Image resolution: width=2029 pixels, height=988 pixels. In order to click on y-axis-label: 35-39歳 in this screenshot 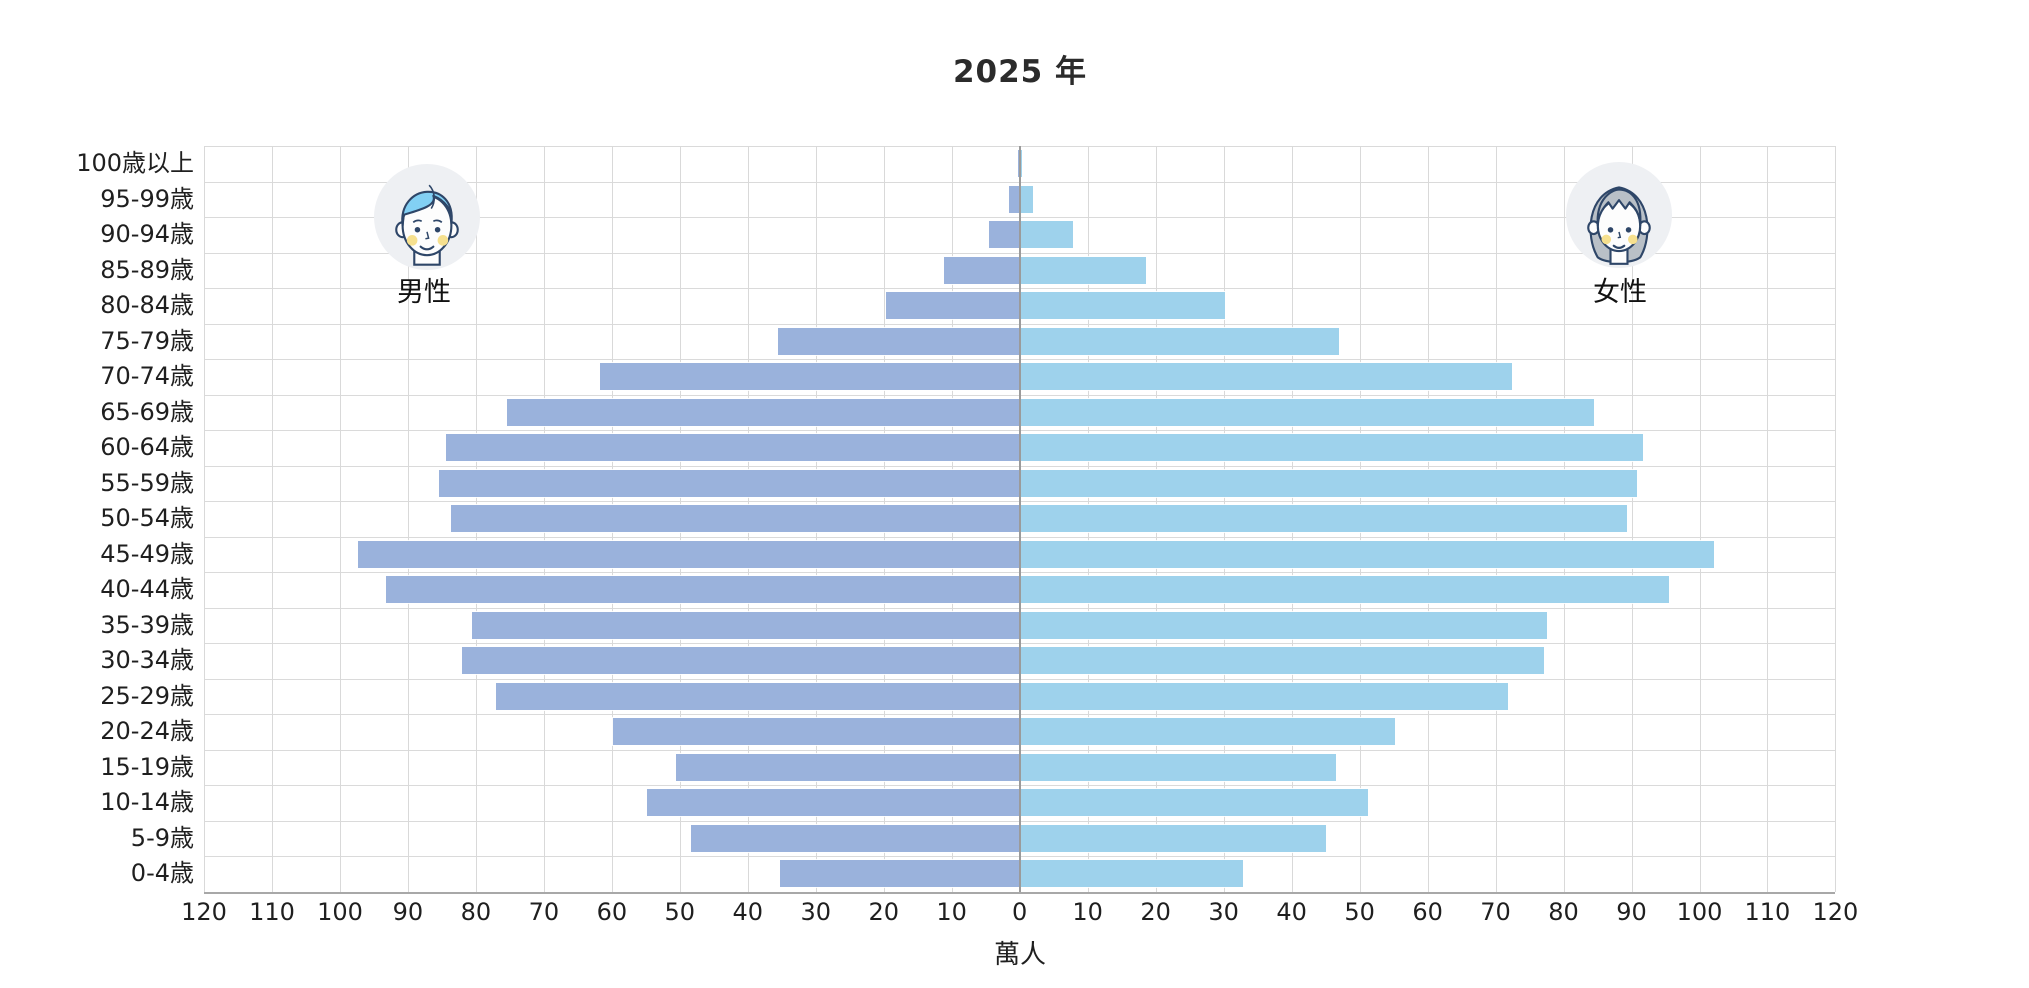, I will do `click(147, 624)`.